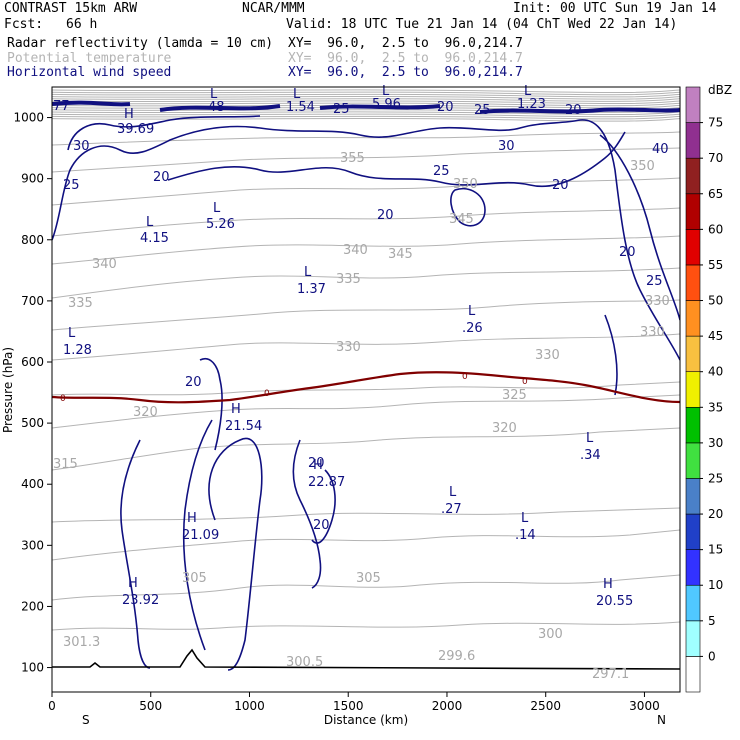  Describe the element at coordinates (32, 393) in the screenshot. I see `y-axis: 100 200 300 400 500 600 700 800 900 1000` at that location.